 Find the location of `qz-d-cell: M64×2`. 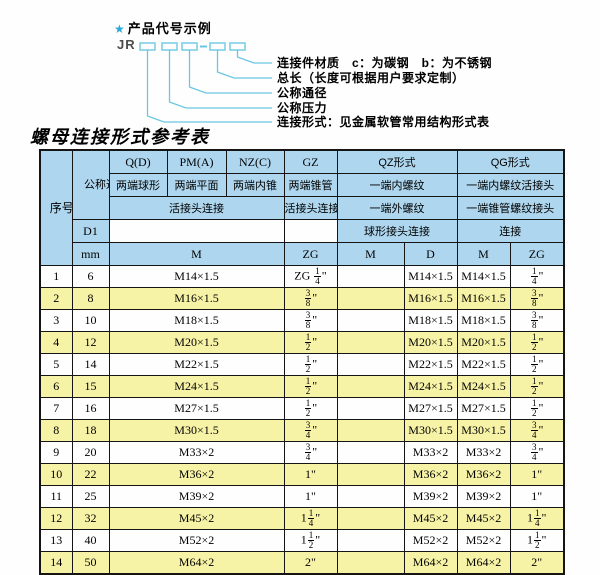

qz-d-cell: M64×2 is located at coordinates (430, 563).